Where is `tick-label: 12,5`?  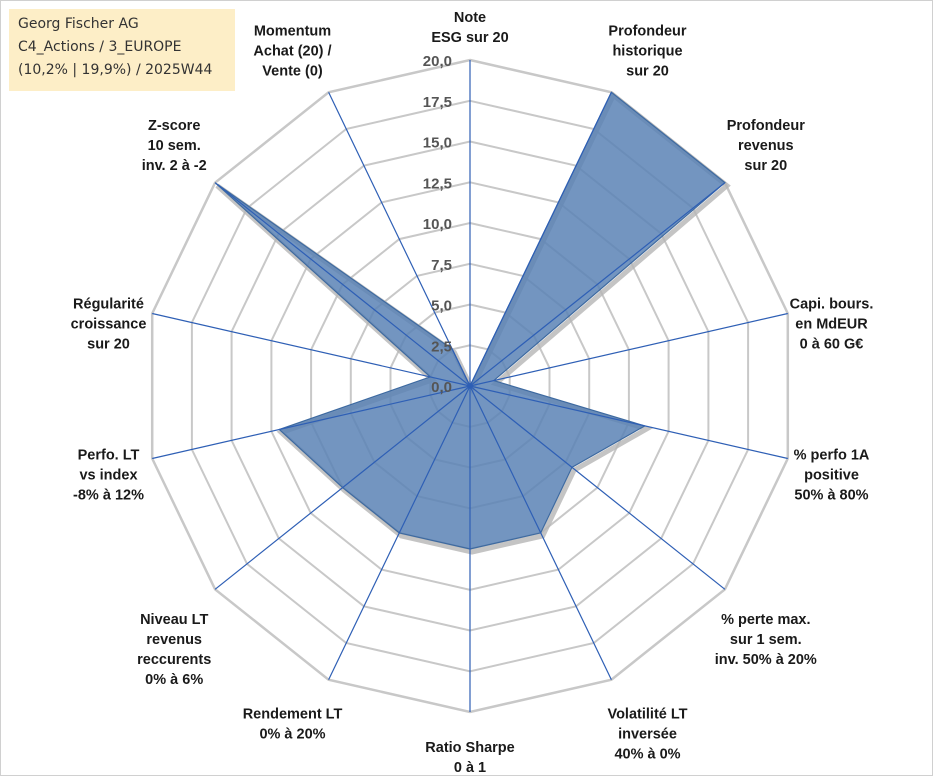 tick-label: 12,5 is located at coordinates (437, 183).